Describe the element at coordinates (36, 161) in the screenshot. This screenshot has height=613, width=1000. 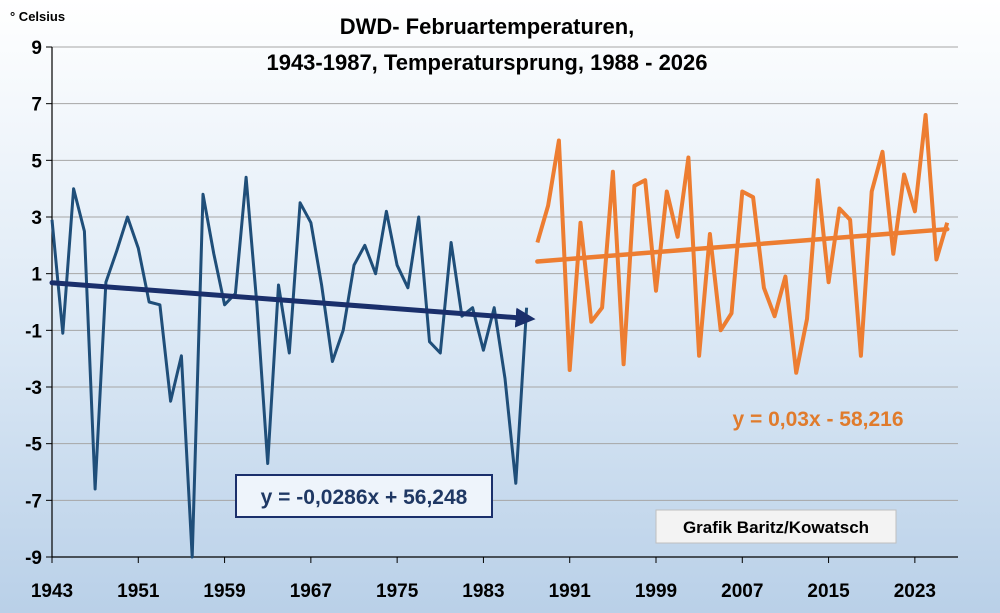
I see `y-tick-label: 5` at that location.